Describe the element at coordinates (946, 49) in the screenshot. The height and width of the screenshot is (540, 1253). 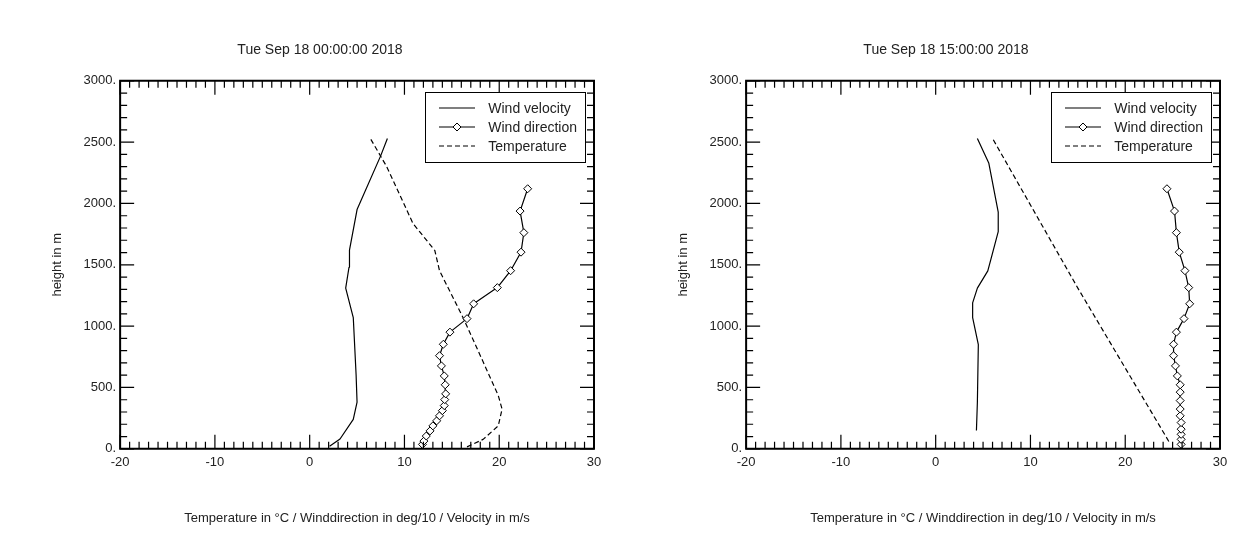
I see `chart-title: Tue Sep 18 15:00:00 2018` at that location.